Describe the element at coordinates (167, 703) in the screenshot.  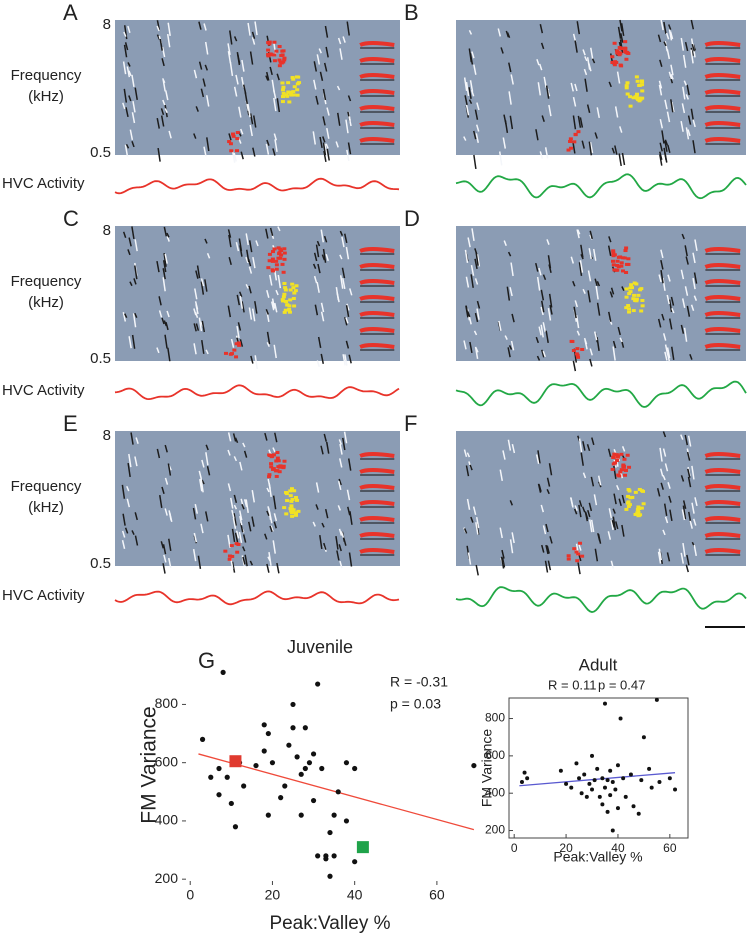
I see `y-tick-label: 800` at that location.